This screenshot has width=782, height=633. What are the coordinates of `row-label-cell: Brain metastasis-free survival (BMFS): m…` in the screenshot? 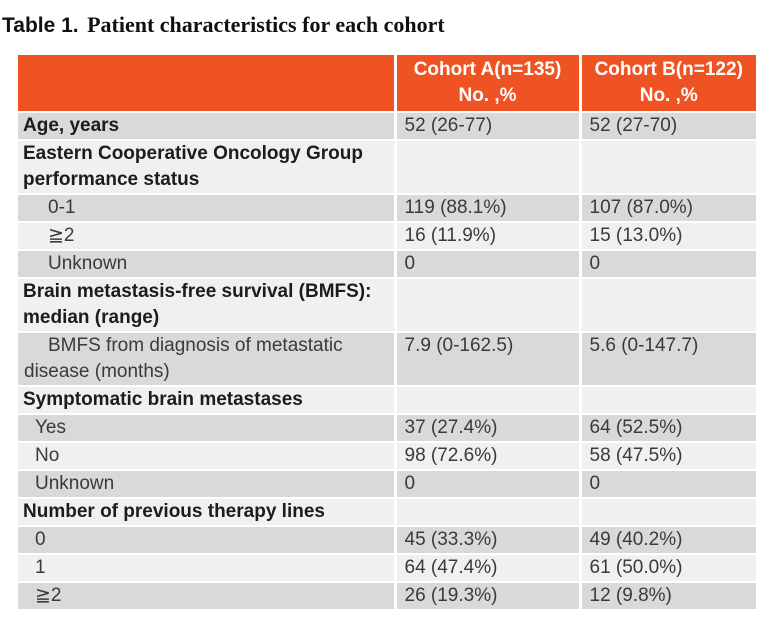 It's located at (206, 305).